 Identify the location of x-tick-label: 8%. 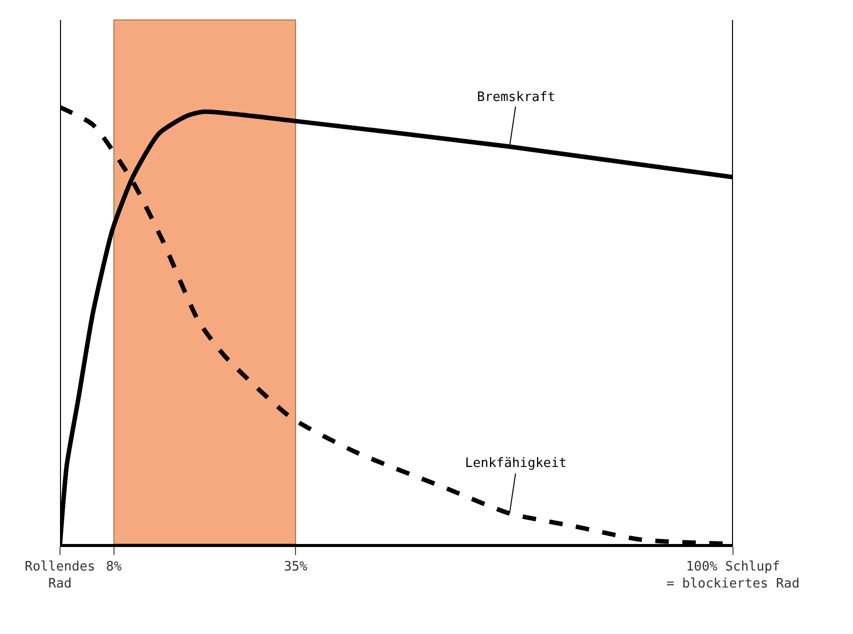
(114, 567).